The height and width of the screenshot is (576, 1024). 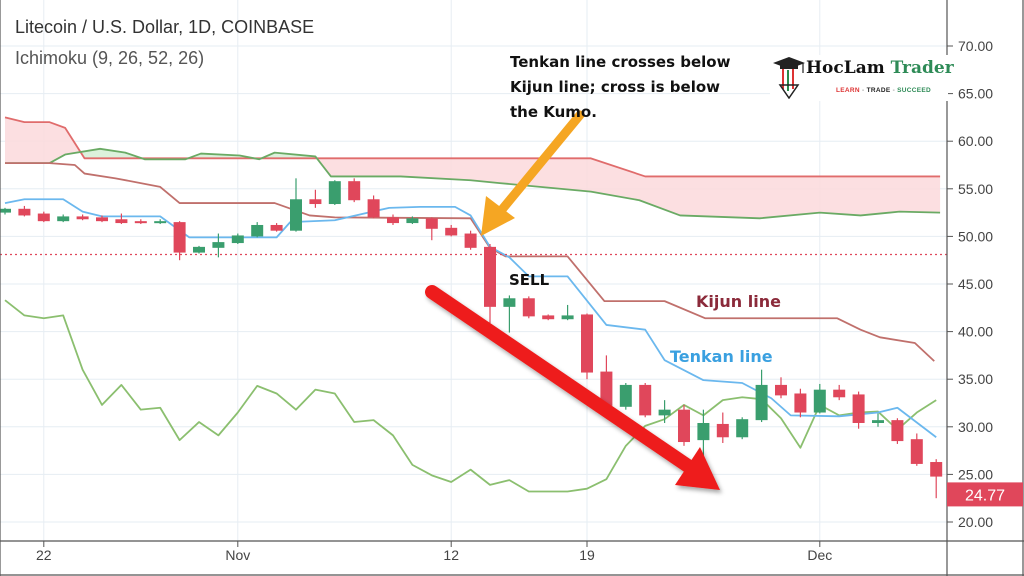 What do you see at coordinates (975, 284) in the screenshot?
I see `y-tick-label: 45.00` at bounding box center [975, 284].